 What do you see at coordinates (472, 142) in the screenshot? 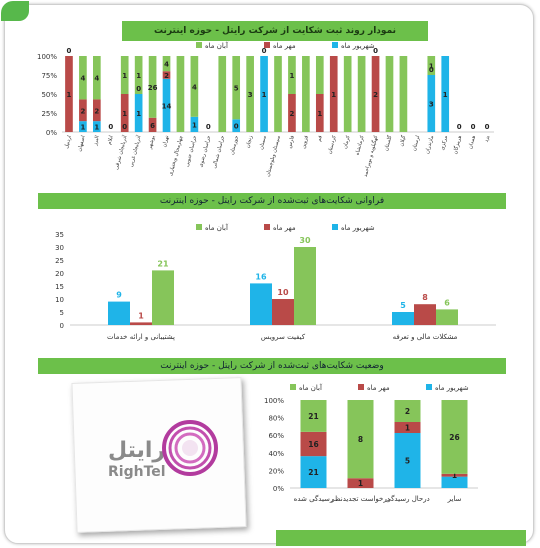
I see `x-tick-label: همدان` at bounding box center [472, 142].